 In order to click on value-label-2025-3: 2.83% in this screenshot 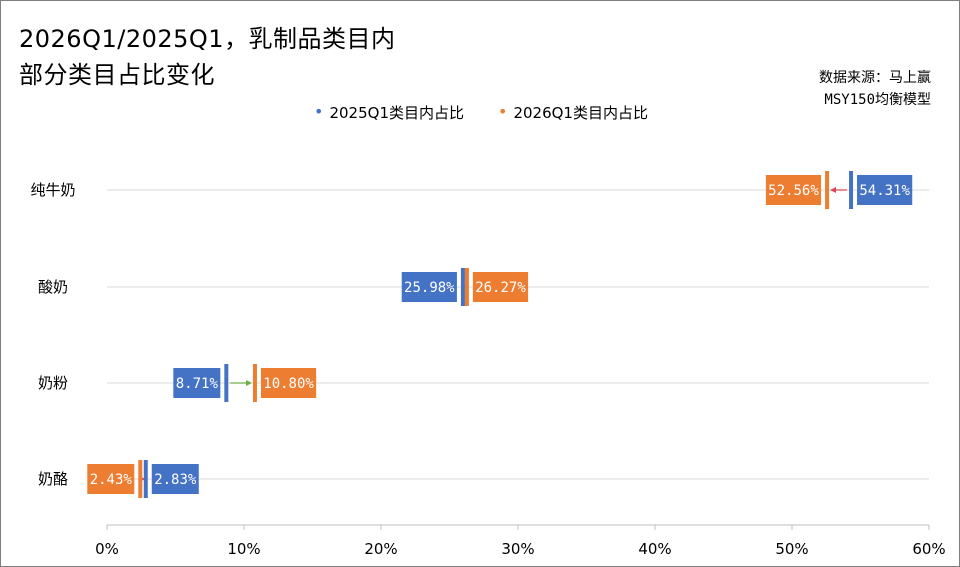, I will do `click(175, 480)`.